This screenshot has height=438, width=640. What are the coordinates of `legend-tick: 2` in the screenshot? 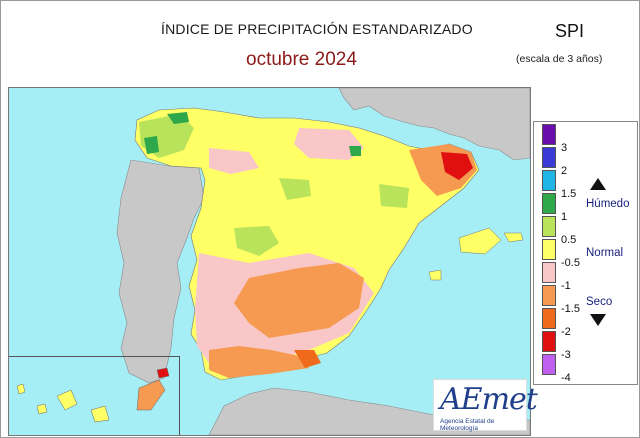 It's located at (564, 171).